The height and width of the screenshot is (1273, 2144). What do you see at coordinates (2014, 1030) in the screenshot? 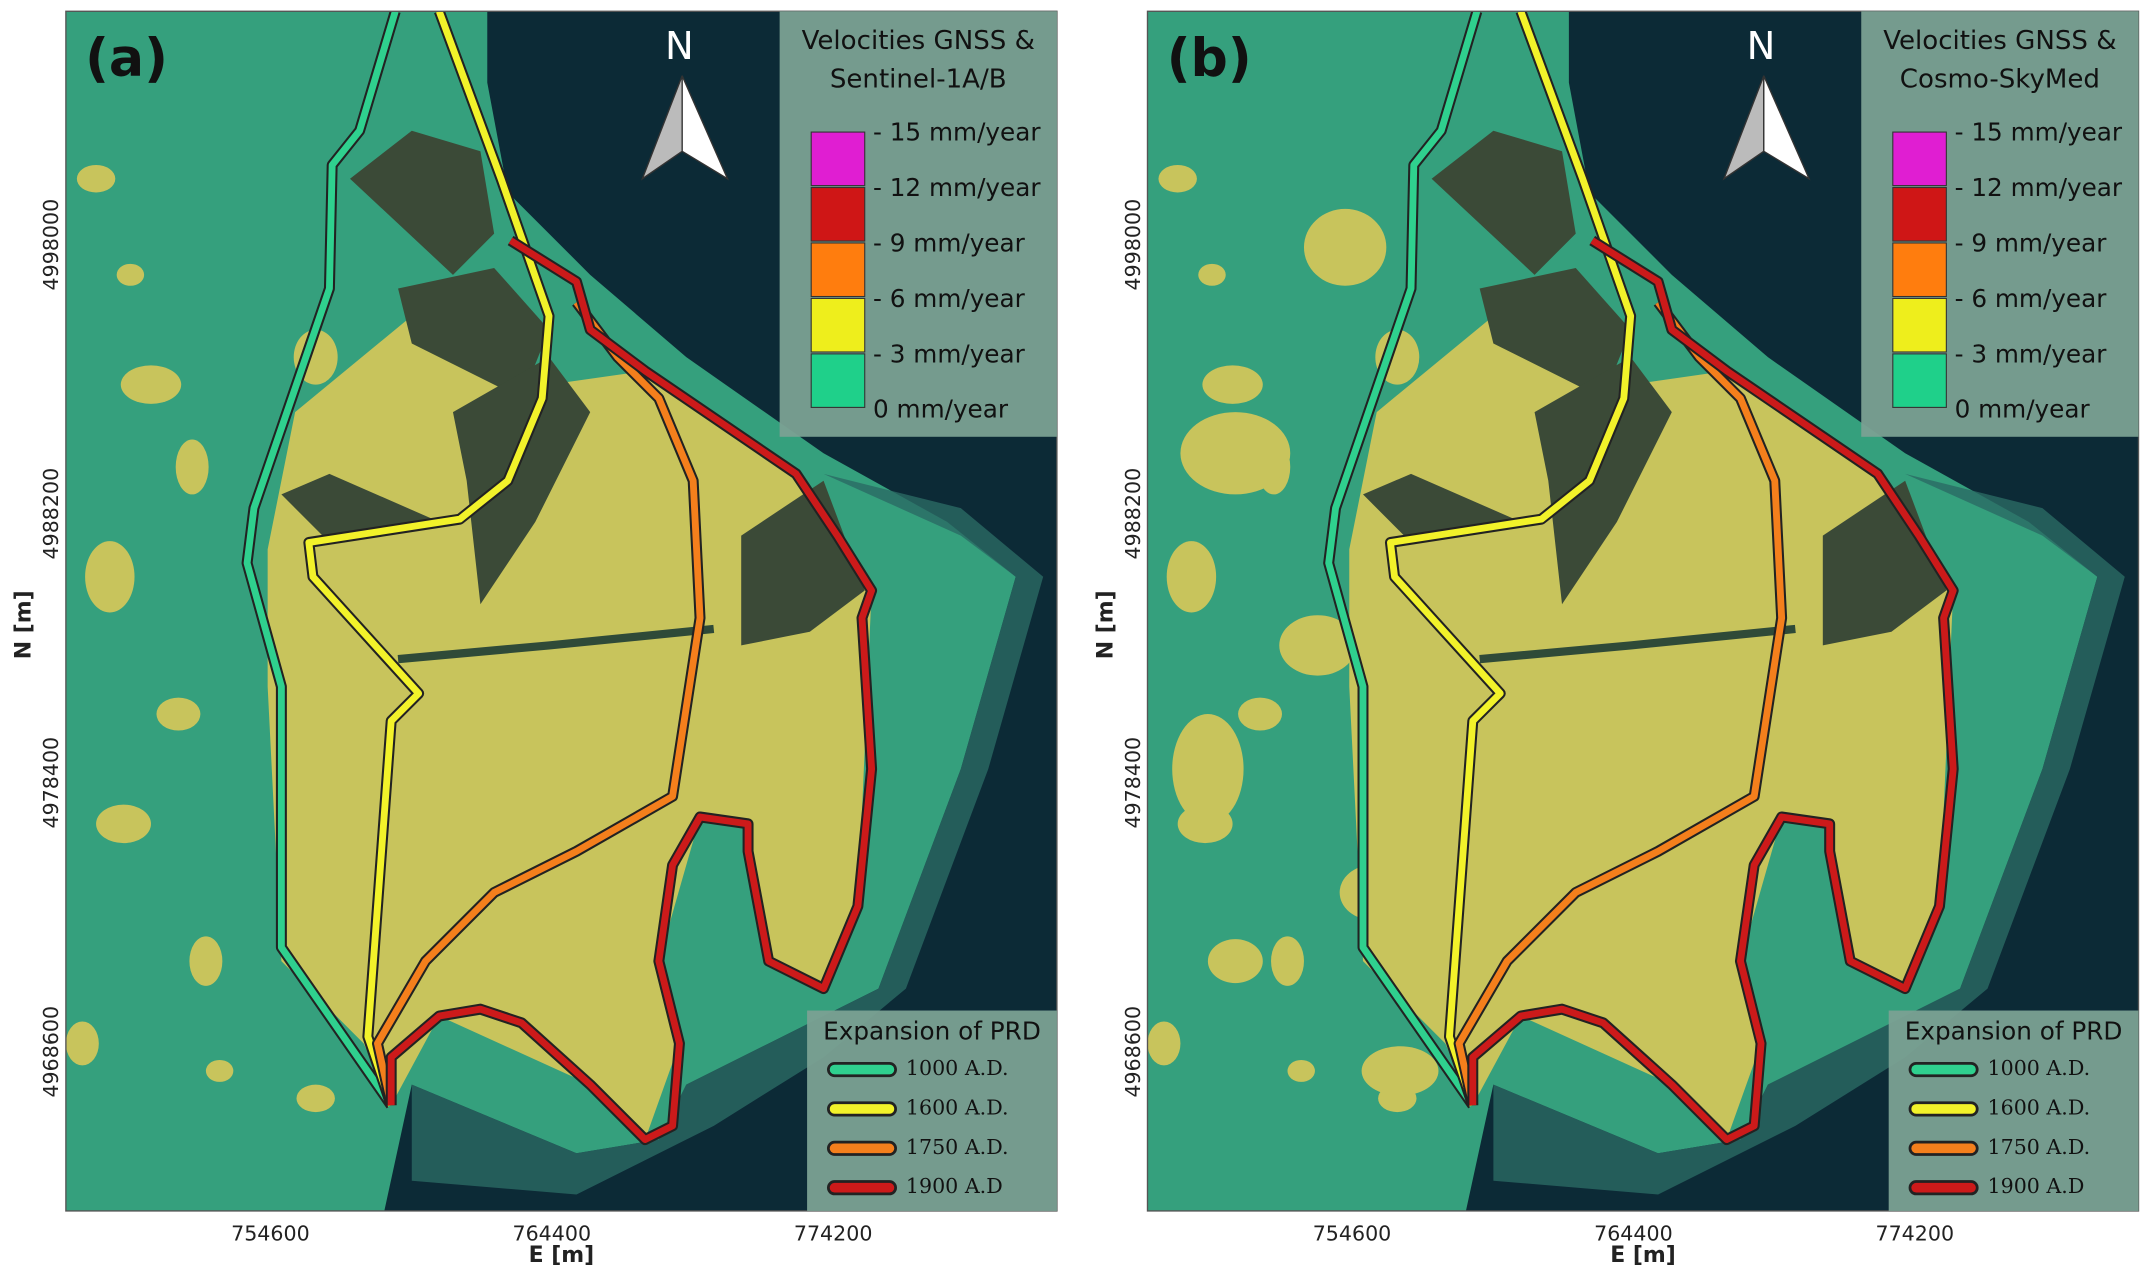
I see `expansion-legend-title: Expansion of PRD` at bounding box center [2014, 1030].